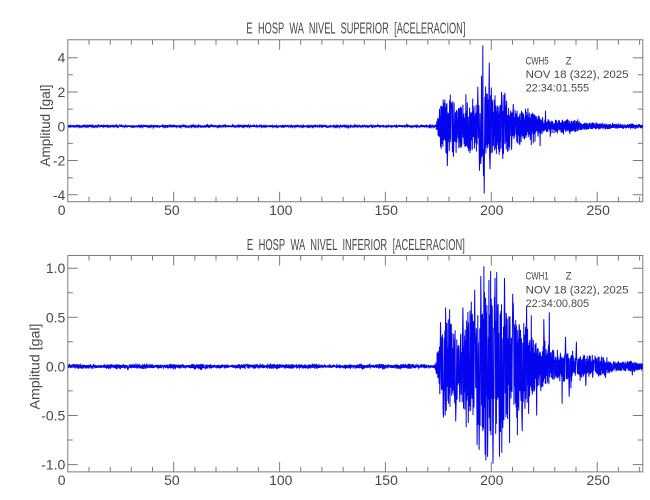 This screenshot has height=500, width=650. I want to click on svg-text:E HOSP WA NIVEL INFERIOR [ACEL: E HOSP WA NIVEL INFERIOR [ACELERACION], so click(356, 245).